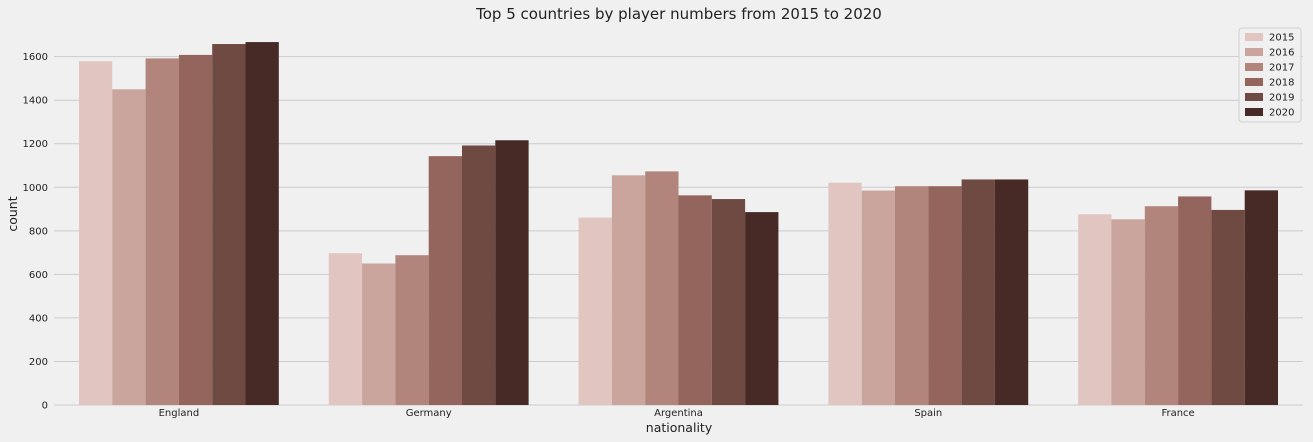 The height and width of the screenshot is (442, 1313). What do you see at coordinates (1261, 297) in the screenshot?
I see `bar-france-2020` at bounding box center [1261, 297].